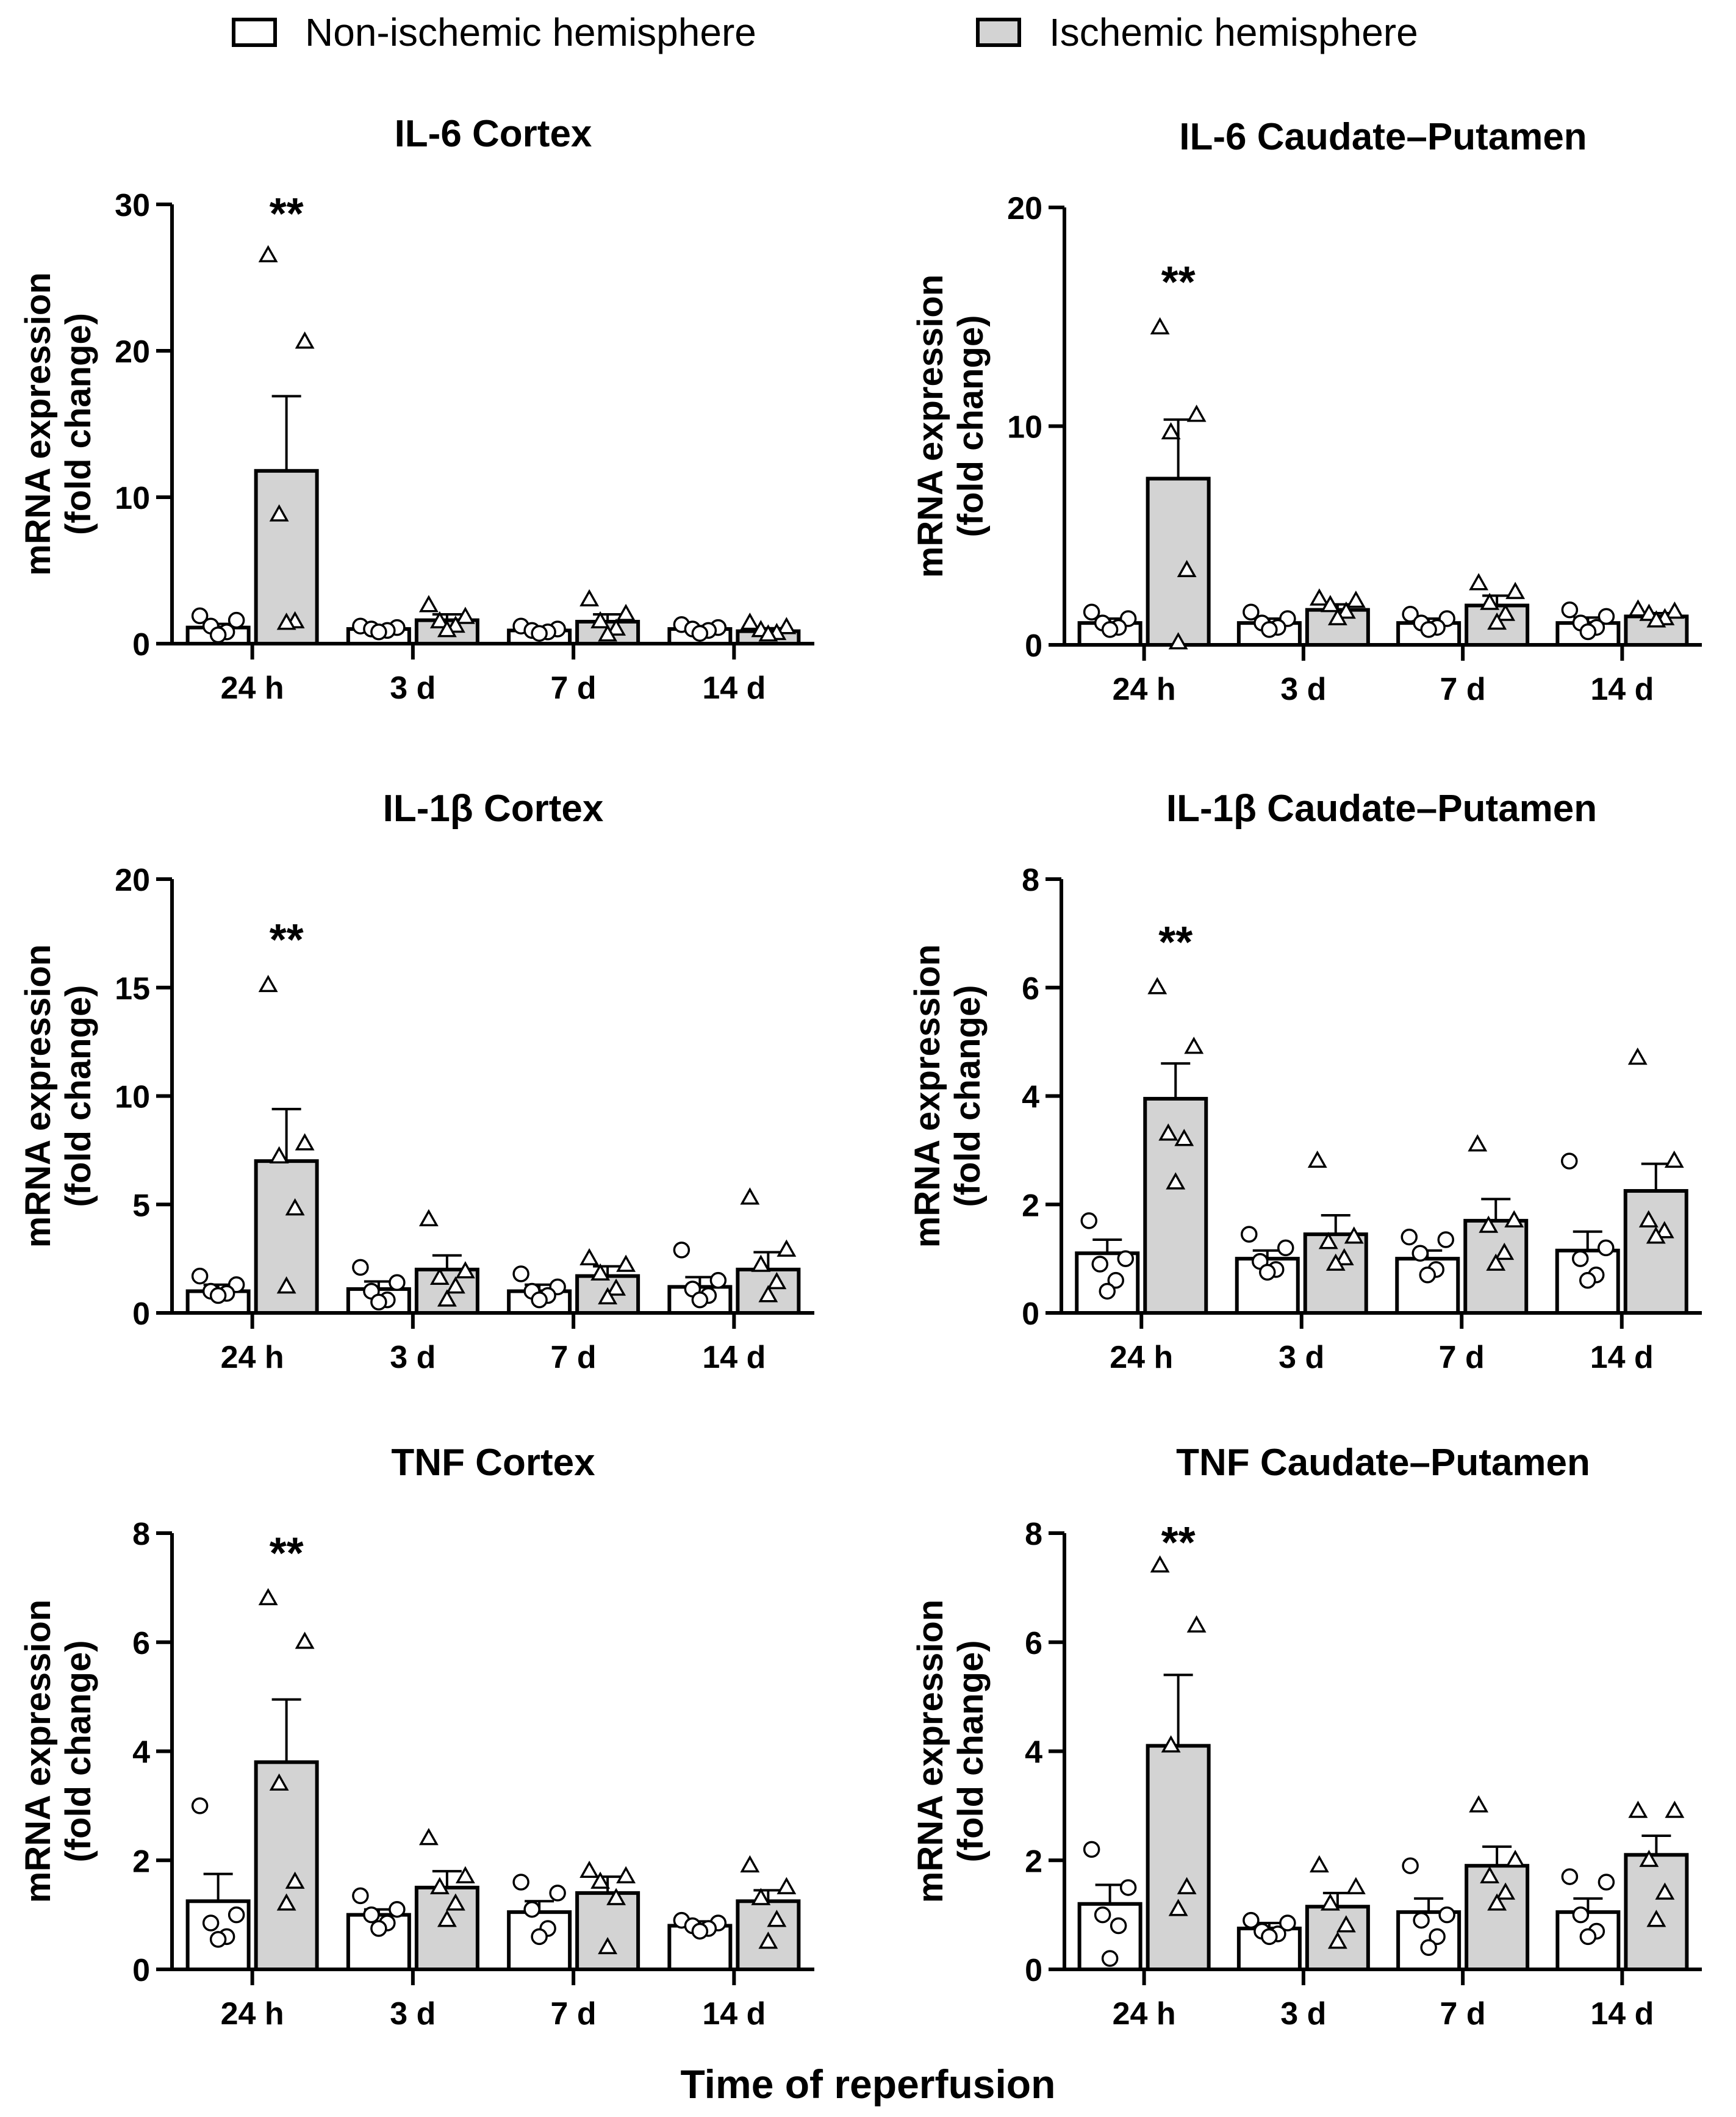 The image size is (1736, 2117). What do you see at coordinates (1383, 137) in the screenshot?
I see `chart-title: IL-6 Caudate–Putamen` at bounding box center [1383, 137].